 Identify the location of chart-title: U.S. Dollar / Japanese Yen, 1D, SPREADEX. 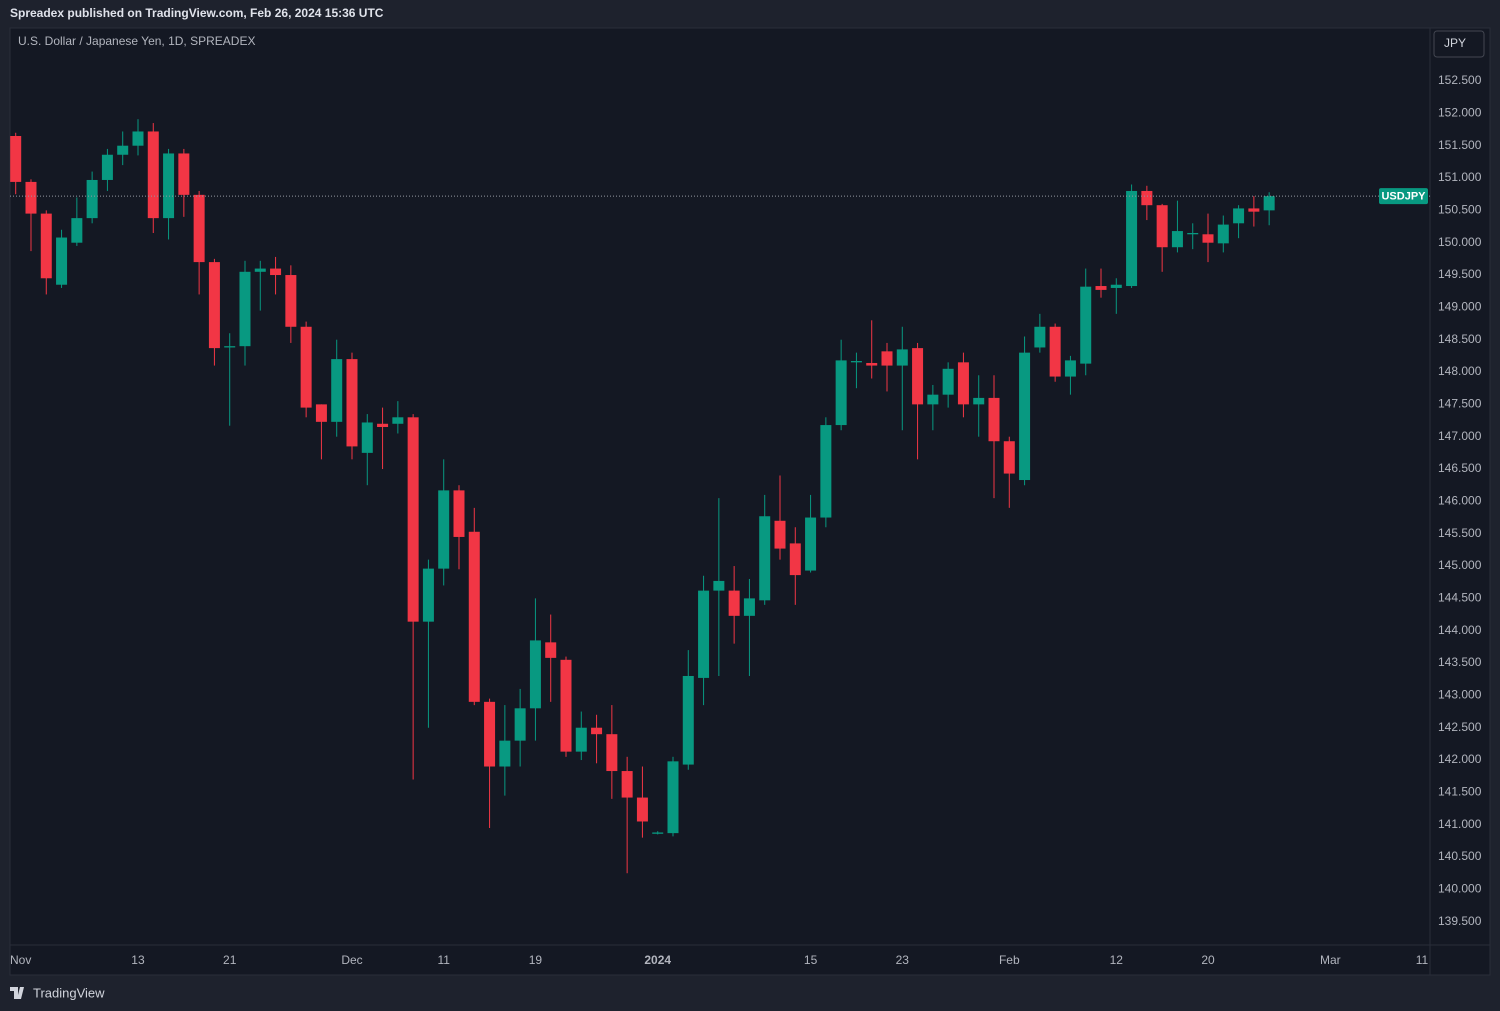
(136, 41).